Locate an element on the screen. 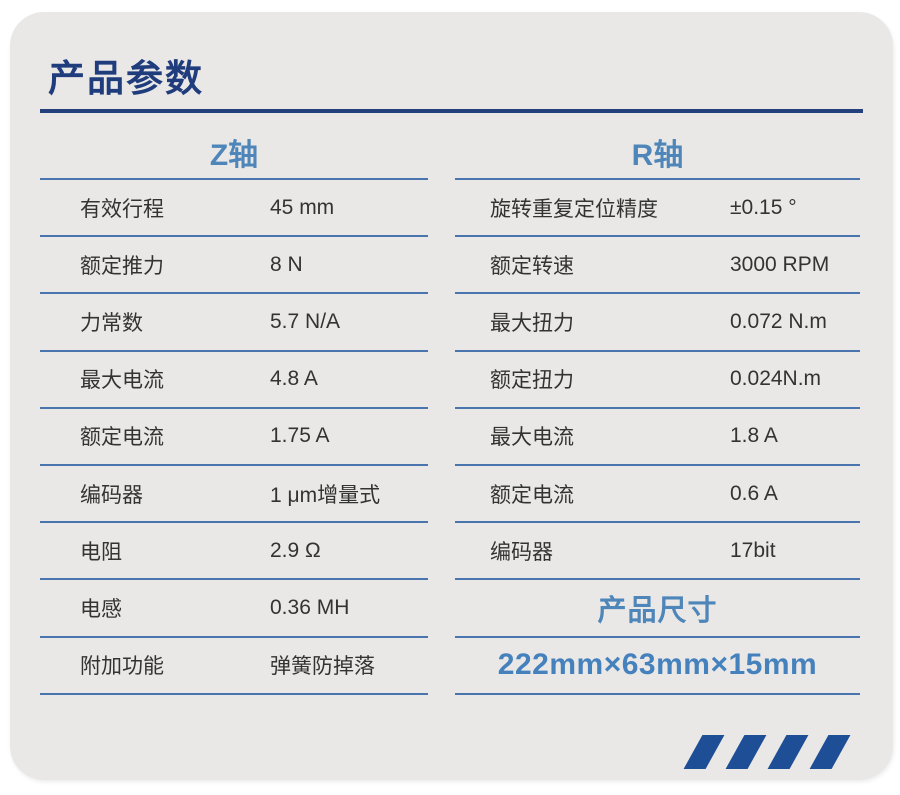  table-row: 旋转重复定位精度 ±0.15 ° is located at coordinates (657, 209).